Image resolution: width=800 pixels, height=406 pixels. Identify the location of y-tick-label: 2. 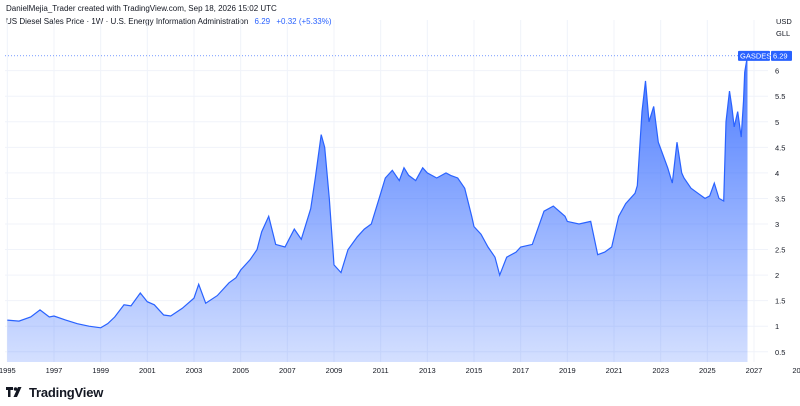
(777, 275).